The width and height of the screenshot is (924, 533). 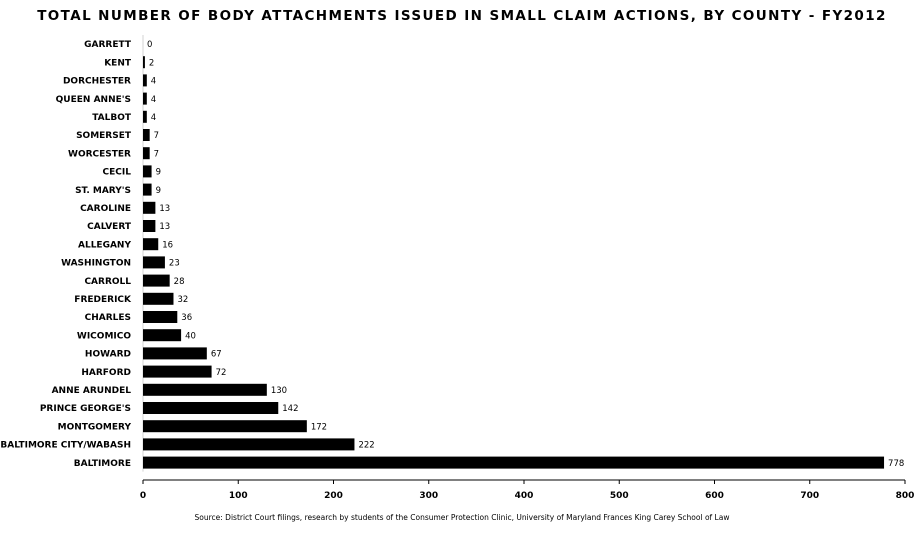 I want to click on data-label: 36, so click(x=186, y=318).